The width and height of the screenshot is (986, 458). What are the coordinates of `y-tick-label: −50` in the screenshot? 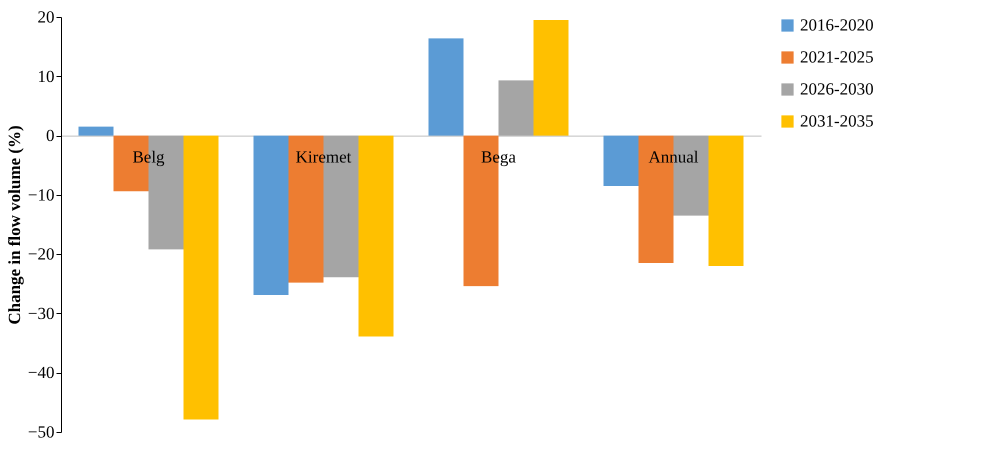 It's located at (41, 432).